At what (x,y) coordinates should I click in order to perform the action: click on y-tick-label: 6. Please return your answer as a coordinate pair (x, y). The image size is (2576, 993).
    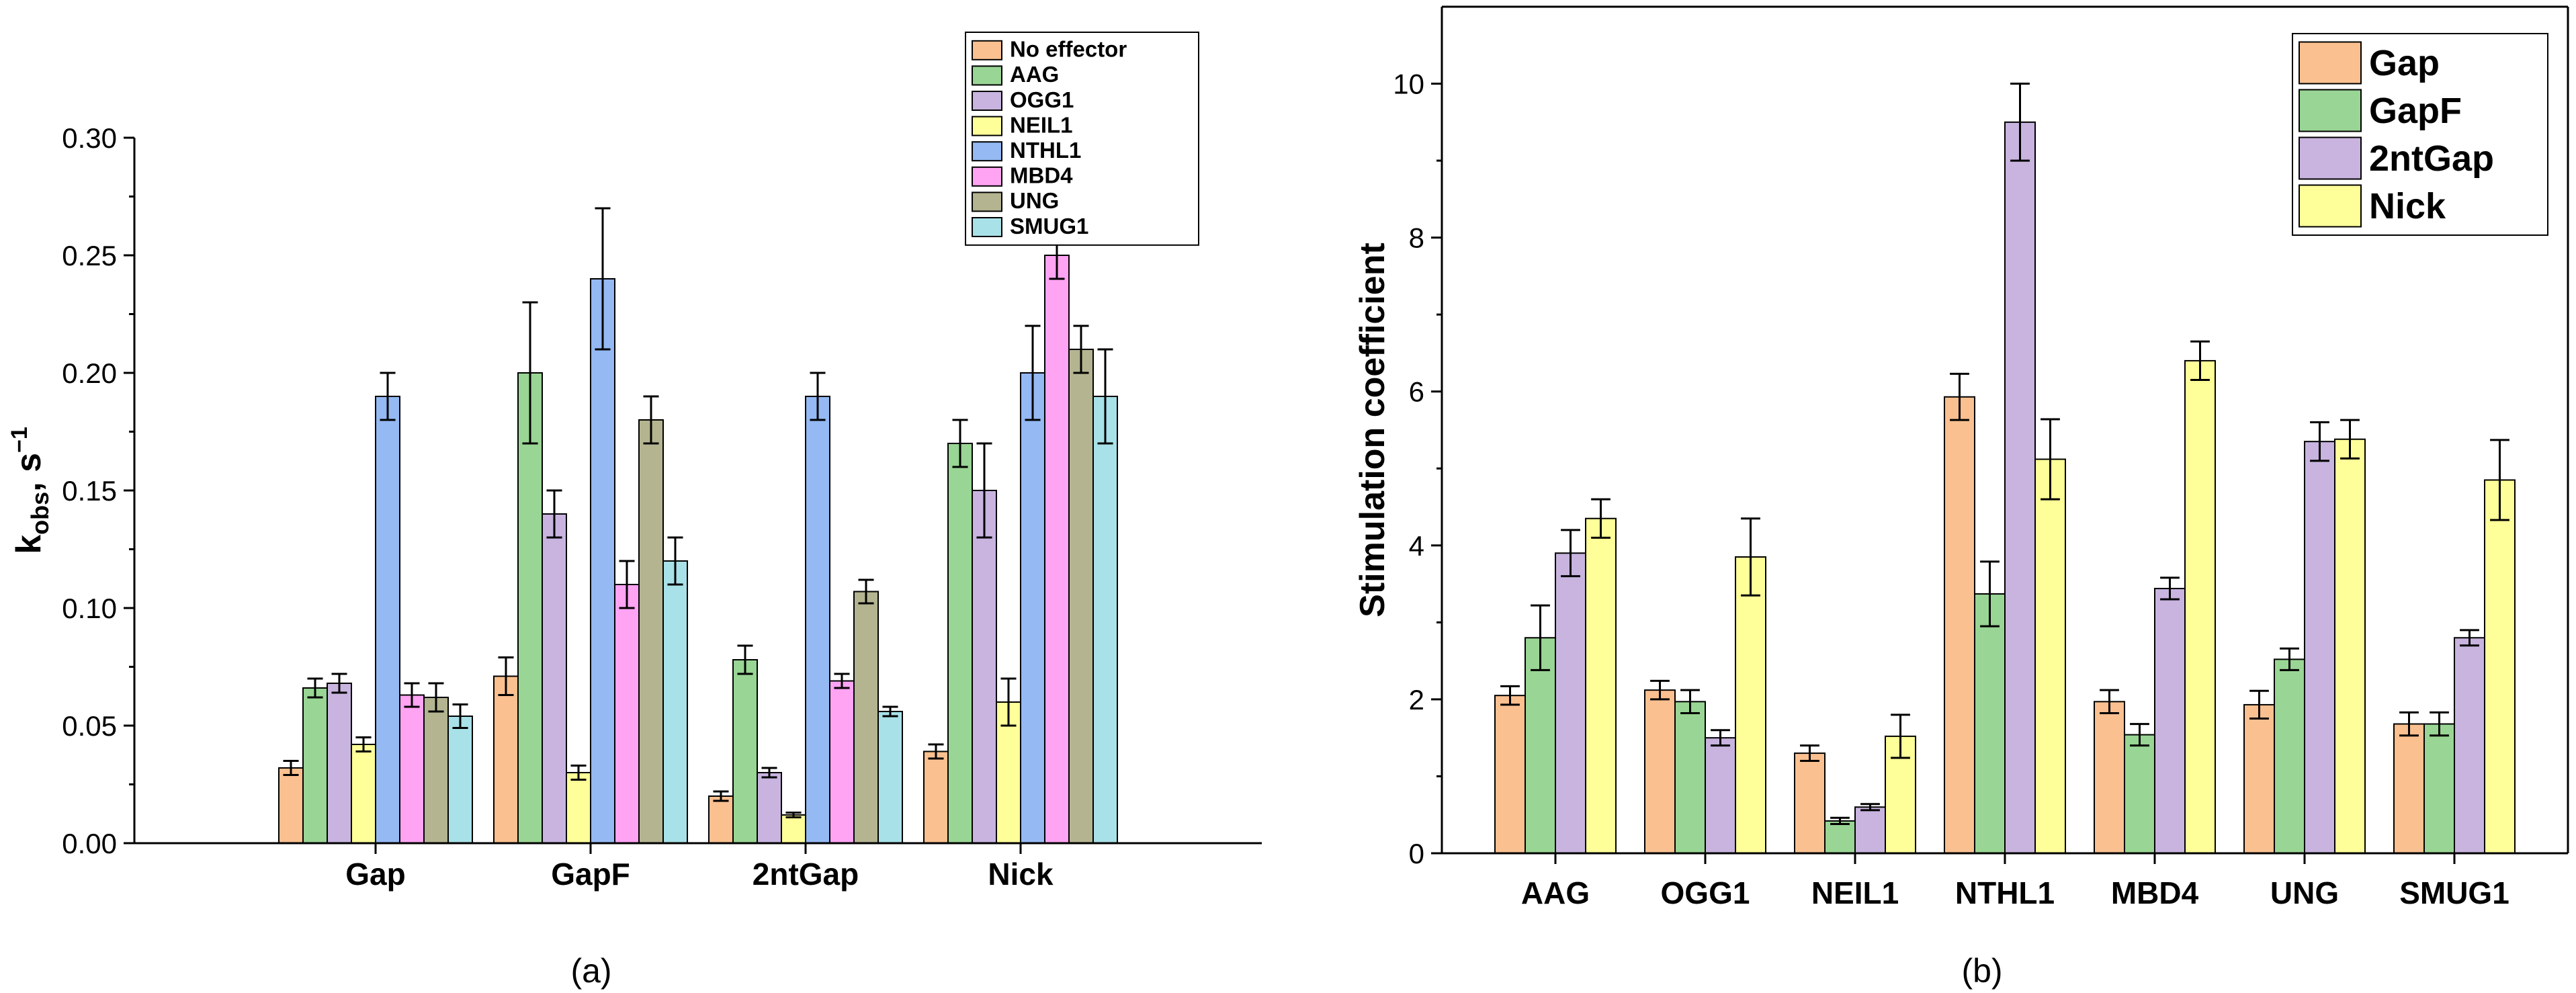
    Looking at the image, I should click on (1416, 392).